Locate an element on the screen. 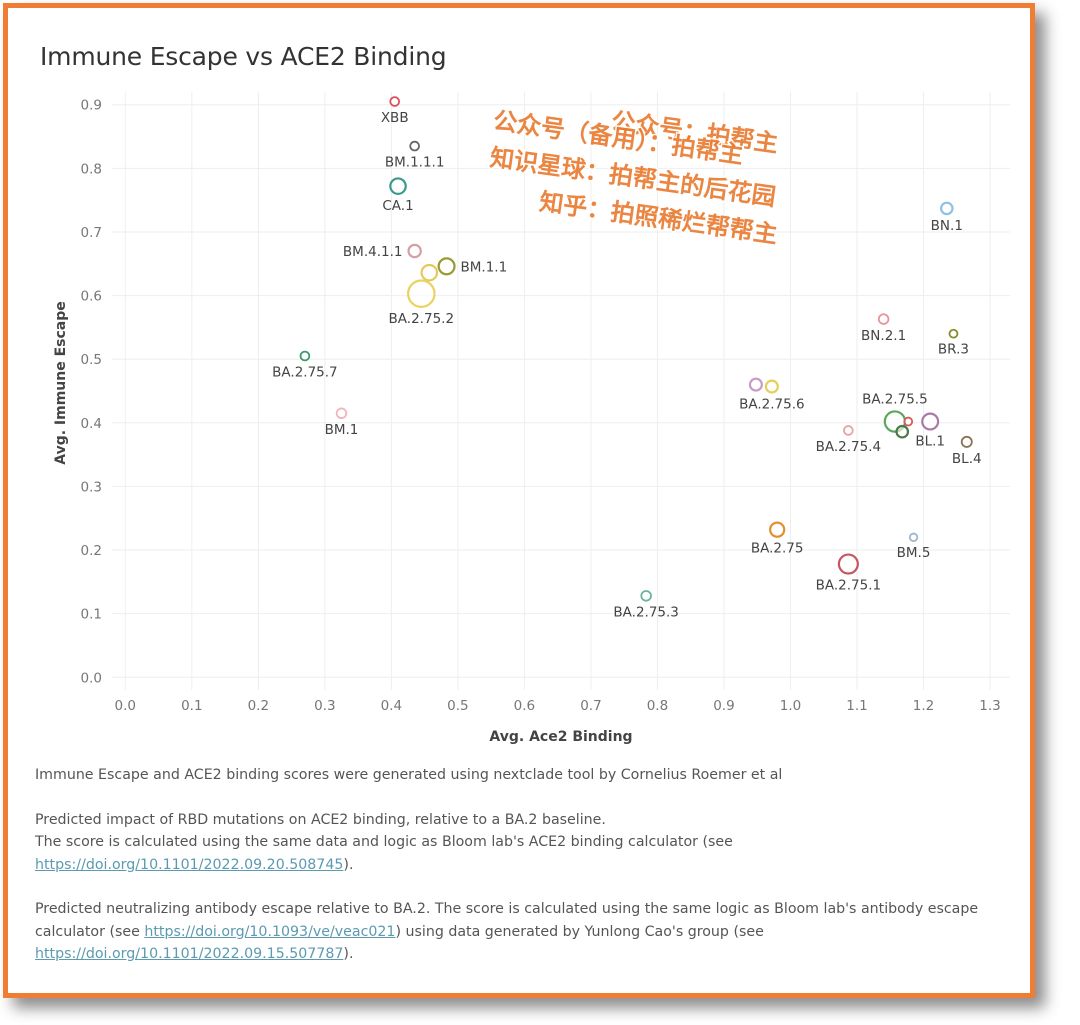 This screenshot has height=1025, width=1080. point-label-bm-5: BM.5 is located at coordinates (914, 553).